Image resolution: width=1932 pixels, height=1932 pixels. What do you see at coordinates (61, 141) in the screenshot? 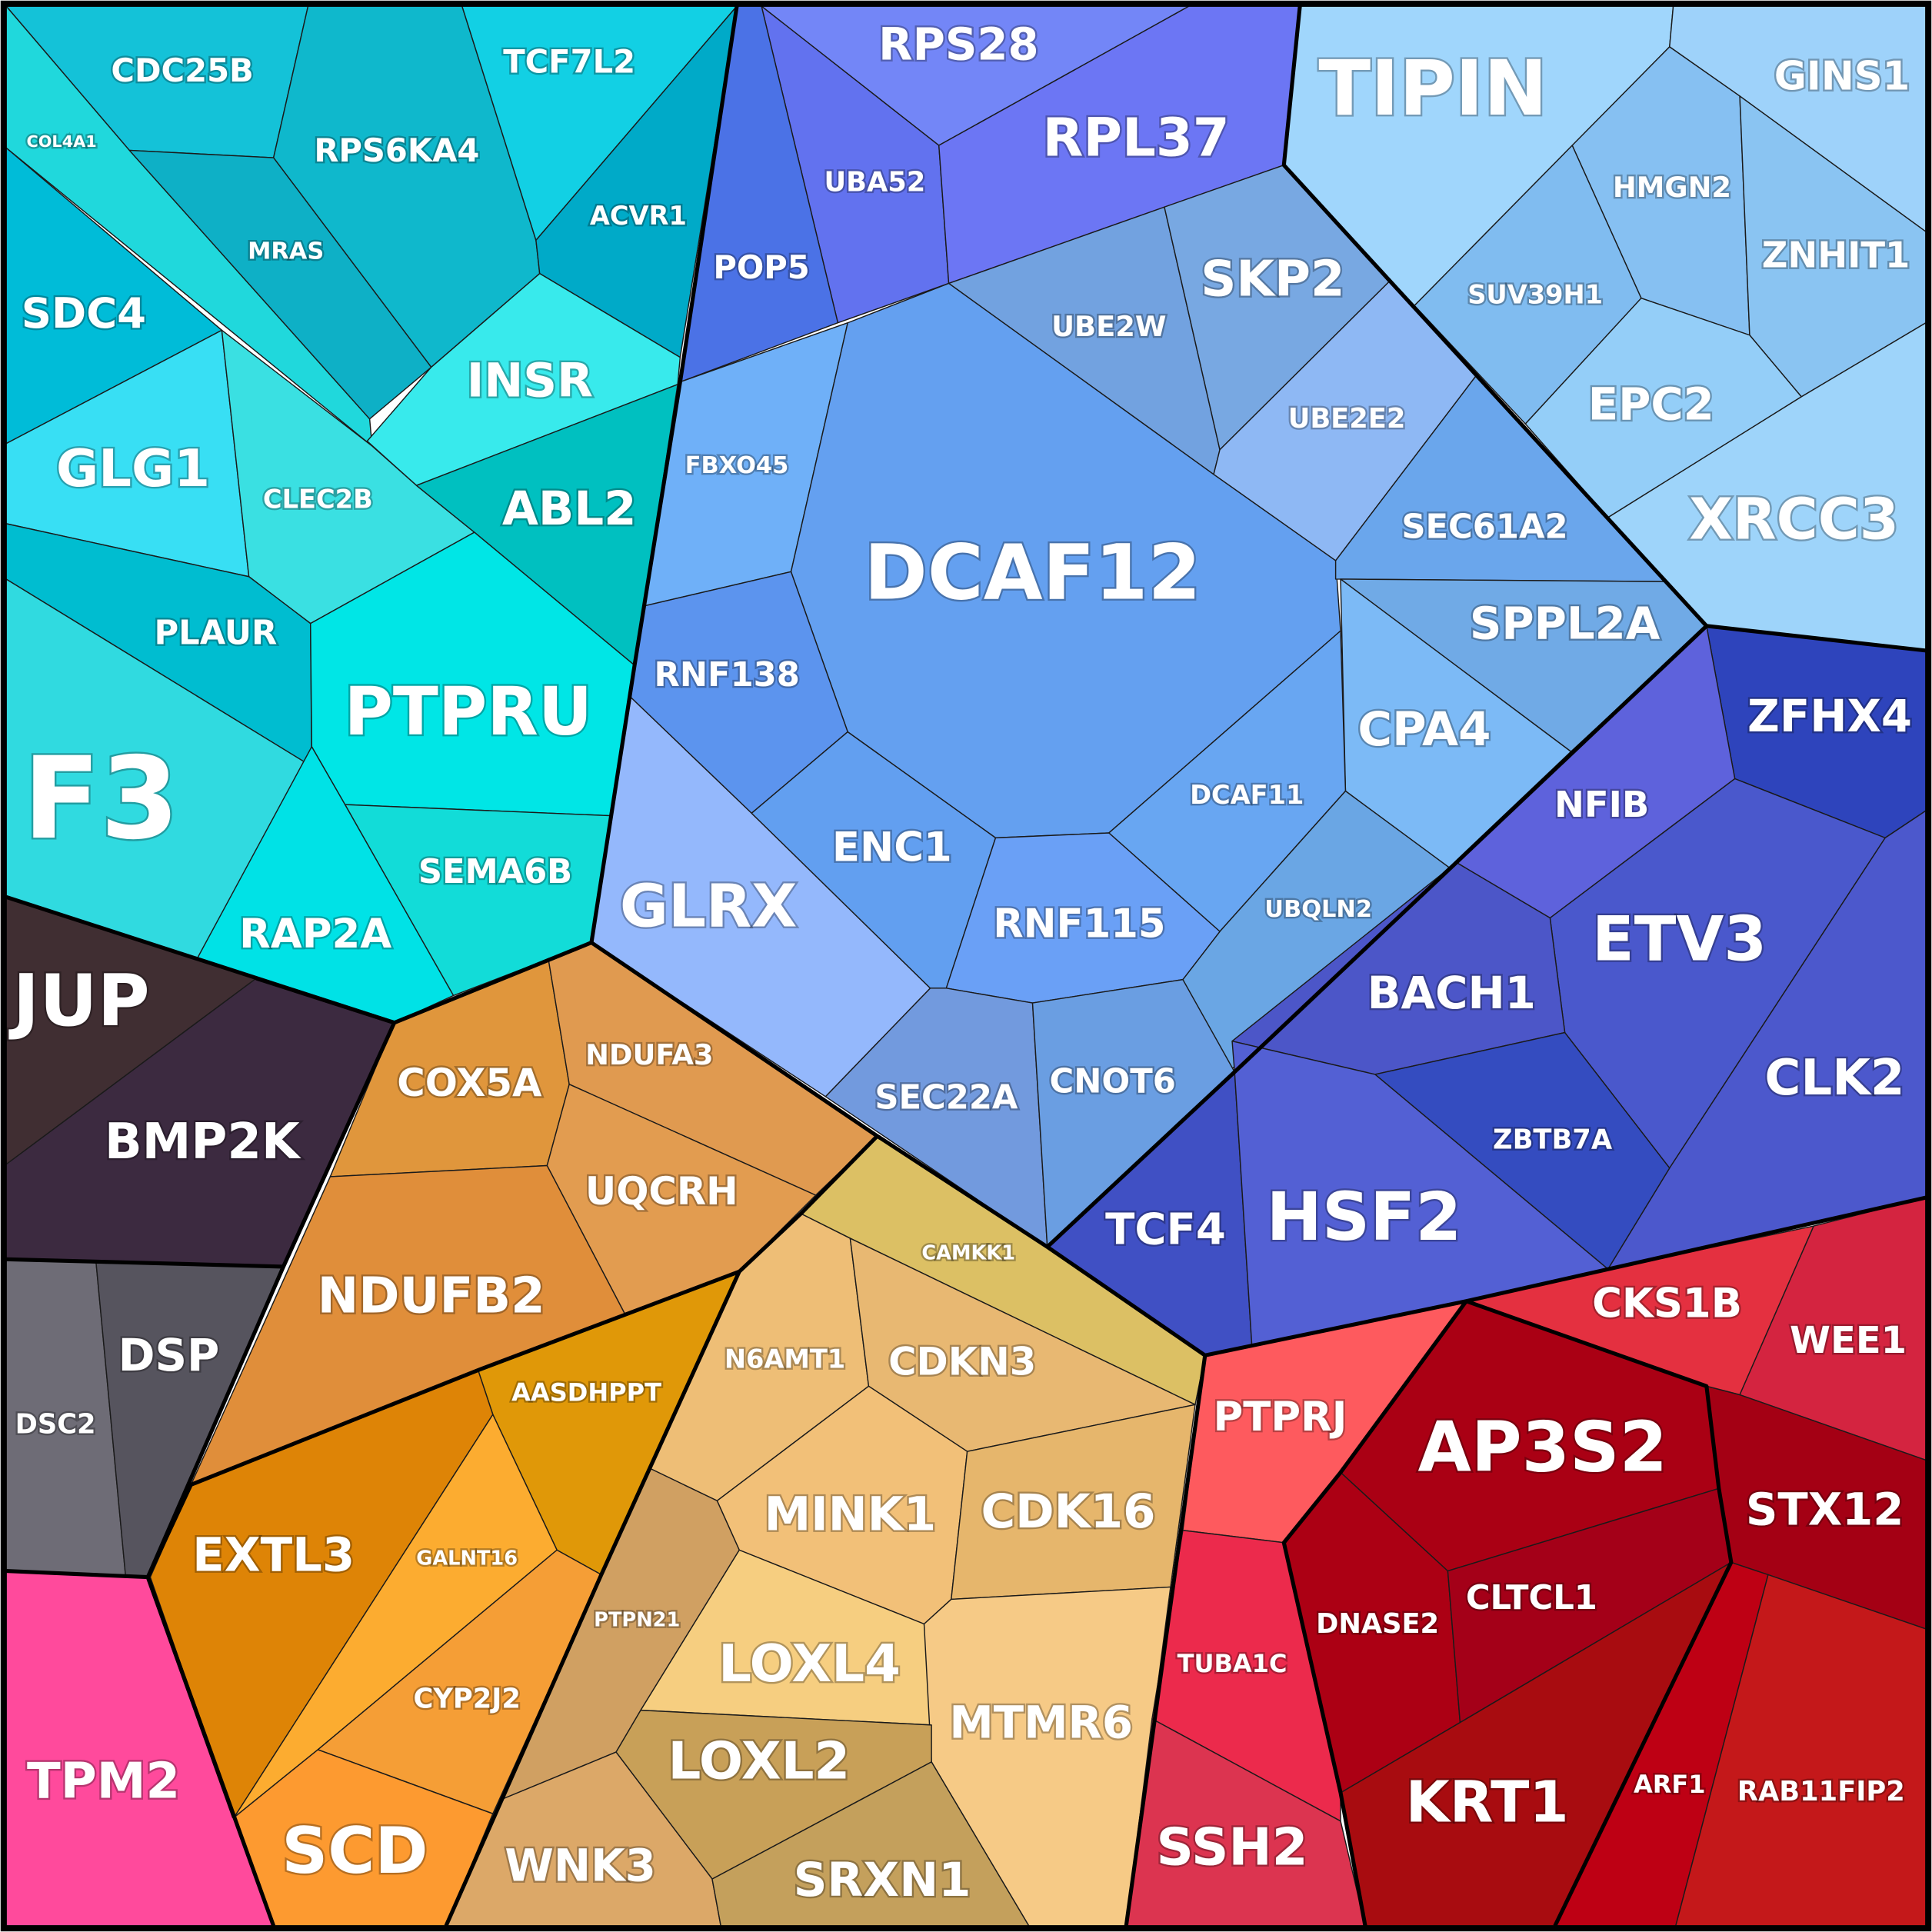
I see `cell-label-col4a1: COL4A1` at bounding box center [61, 141].